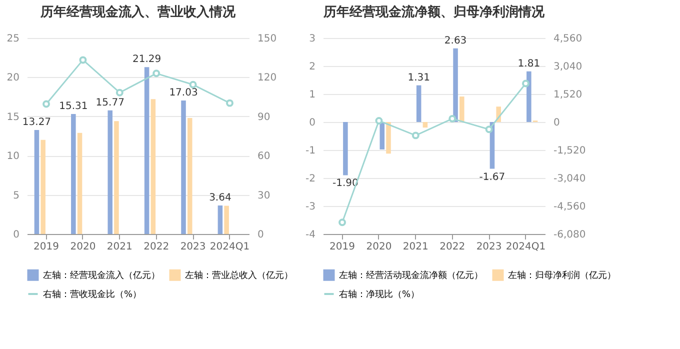 The height and width of the screenshot is (349, 680). What do you see at coordinates (379, 294) in the screenshot?
I see `legend-label: 右轴：净现比（%）` at bounding box center [379, 294].